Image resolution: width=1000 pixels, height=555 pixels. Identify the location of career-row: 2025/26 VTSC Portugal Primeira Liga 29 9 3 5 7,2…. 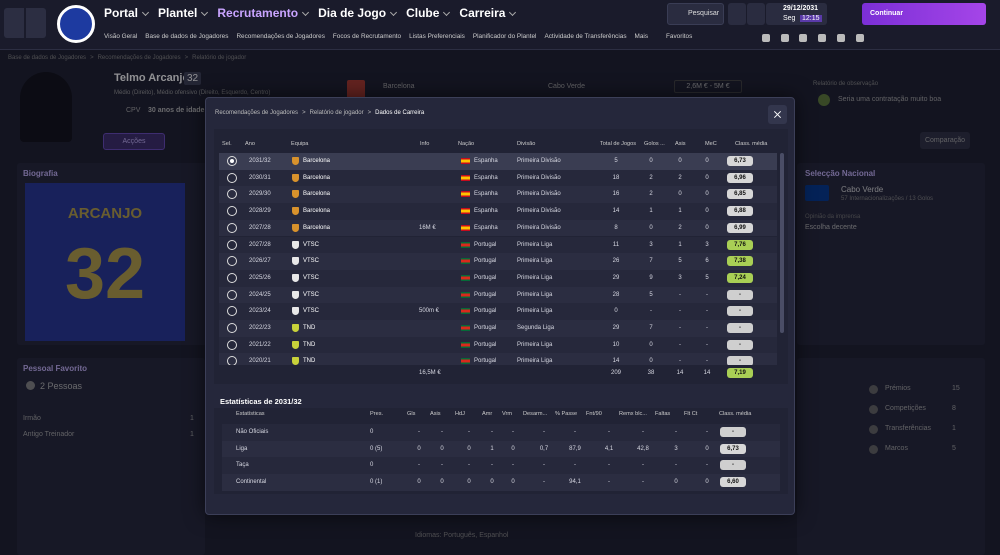
(498, 278).